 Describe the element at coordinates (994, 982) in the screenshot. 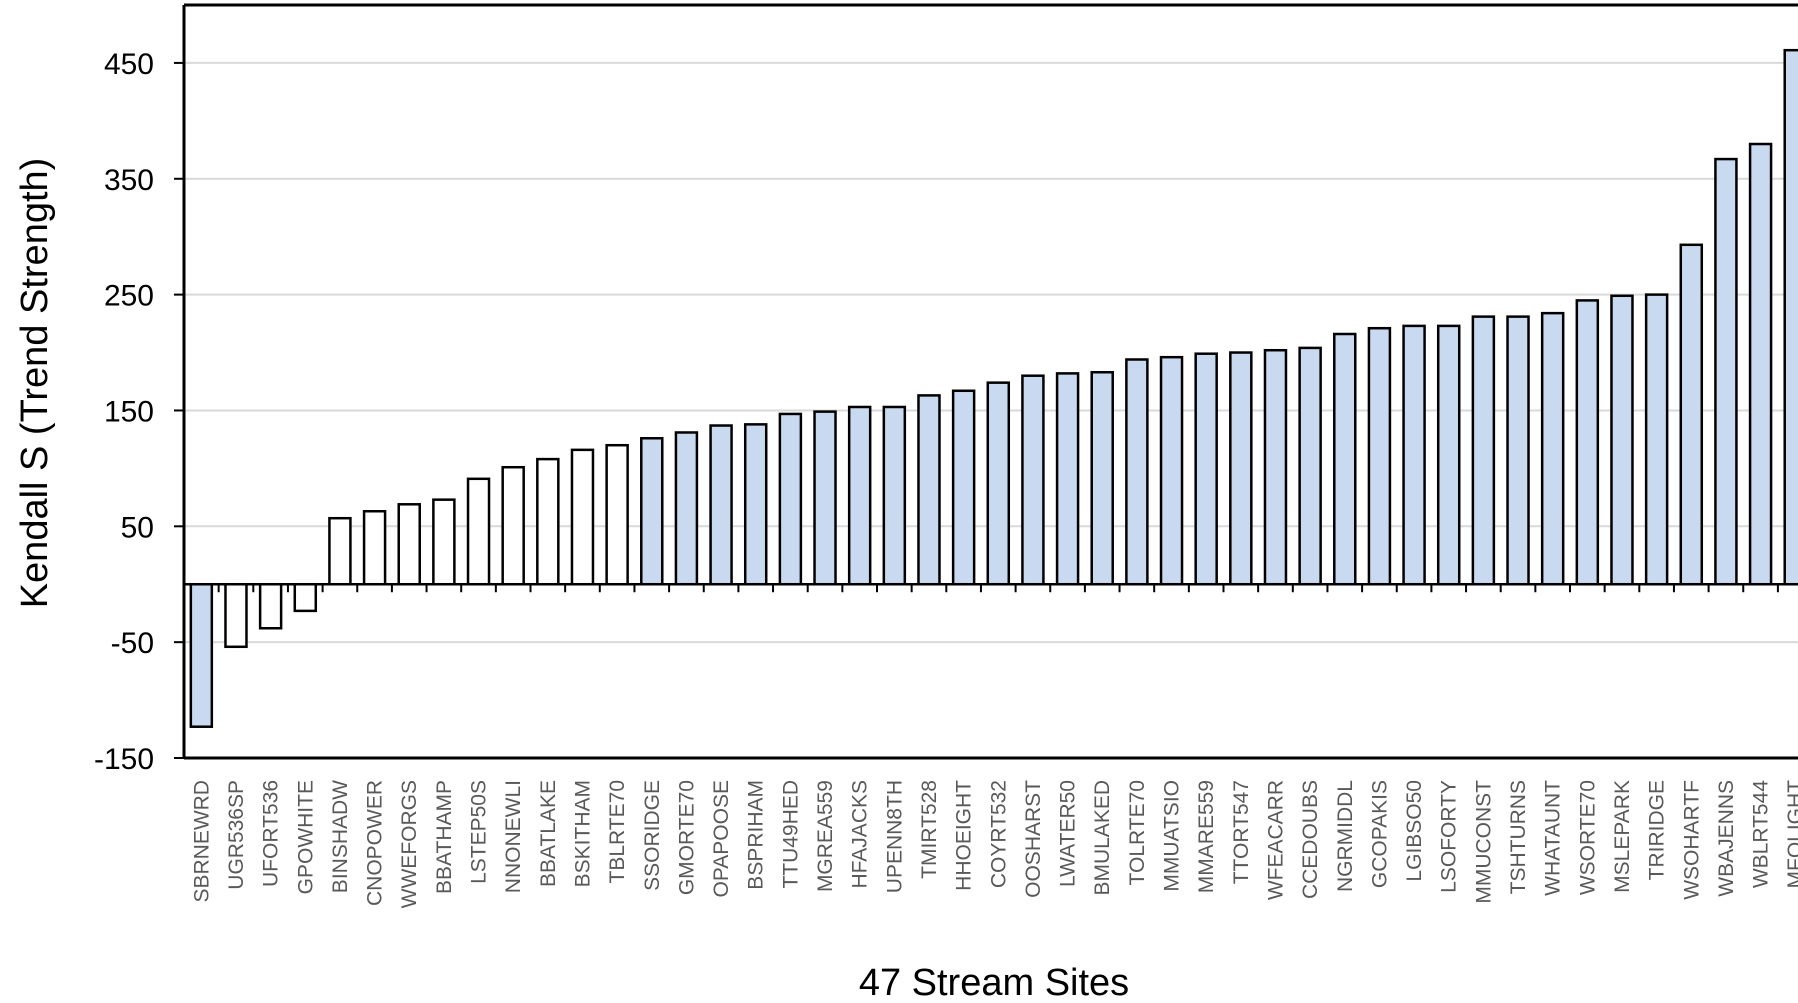

I see `x-axis-title: 47 Stream Sites` at that location.